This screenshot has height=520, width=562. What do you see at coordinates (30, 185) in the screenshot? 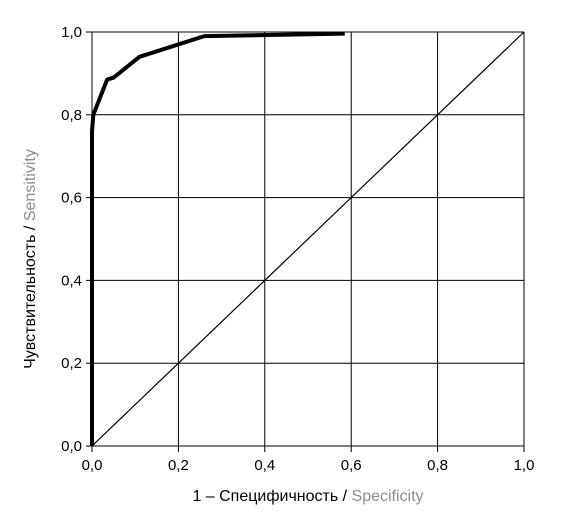
I see `y-axis-label-secondary: Sensitivity` at bounding box center [30, 185].